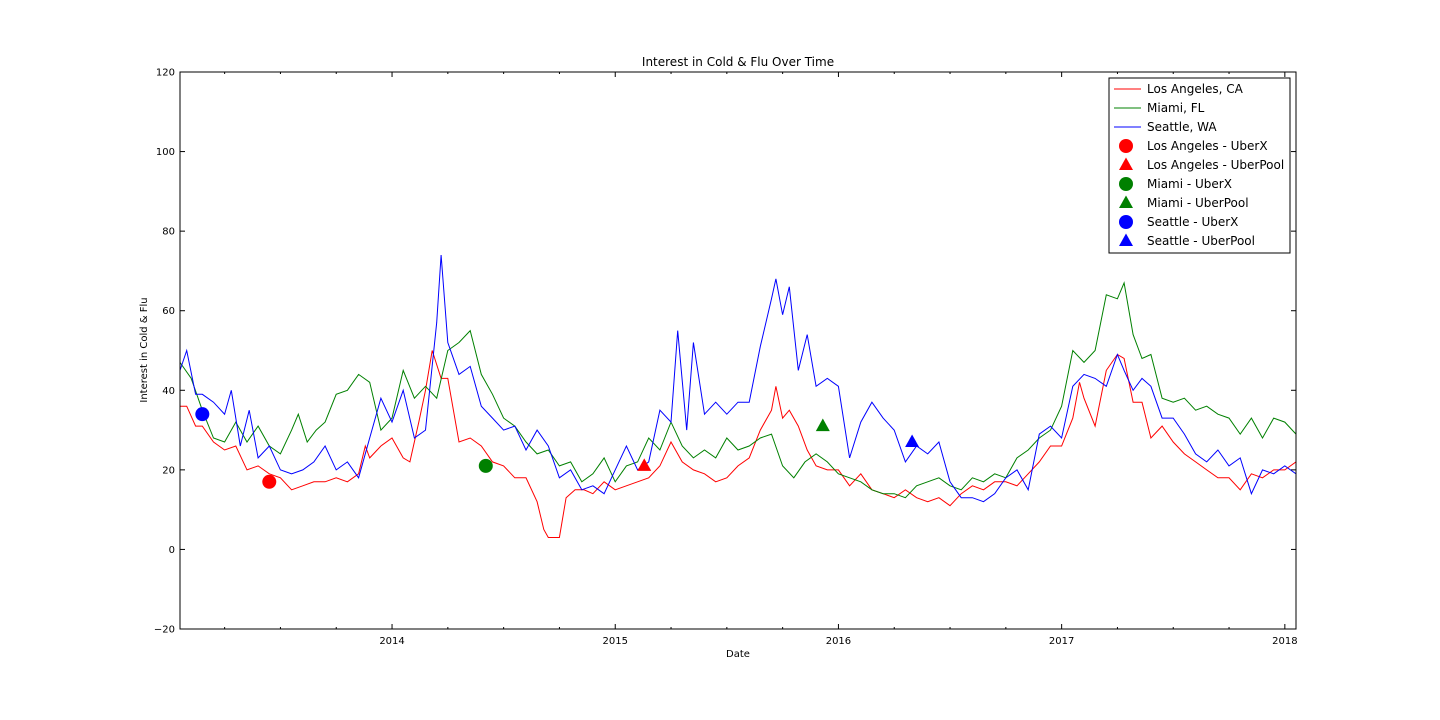 The height and width of the screenshot is (720, 1440). I want to click on legend-label-seattle-uberx: Seattle - UberX, so click(1192, 222).